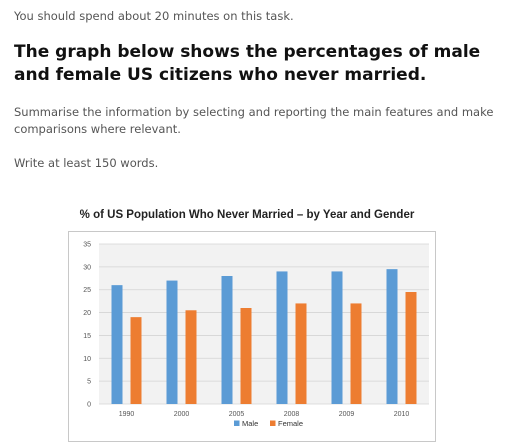 Image resolution: width=512 pixels, height=446 pixels. What do you see at coordinates (117, 344) in the screenshot?
I see `bar-male-1990` at bounding box center [117, 344].